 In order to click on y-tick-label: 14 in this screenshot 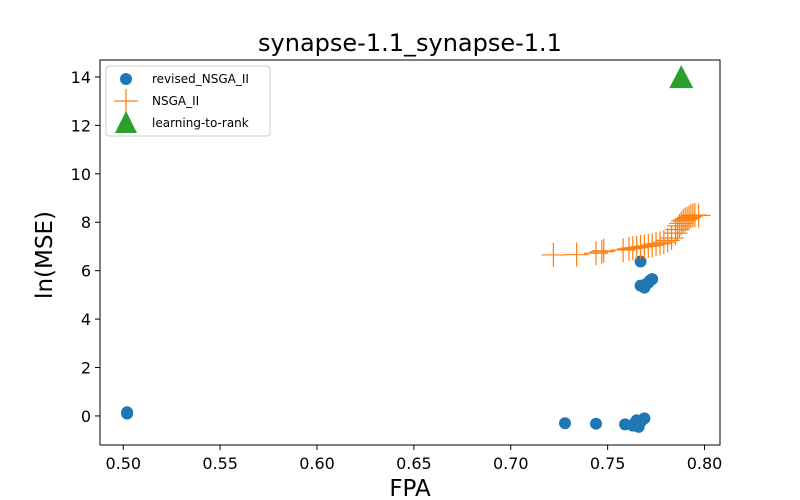, I will do `click(81, 77)`.